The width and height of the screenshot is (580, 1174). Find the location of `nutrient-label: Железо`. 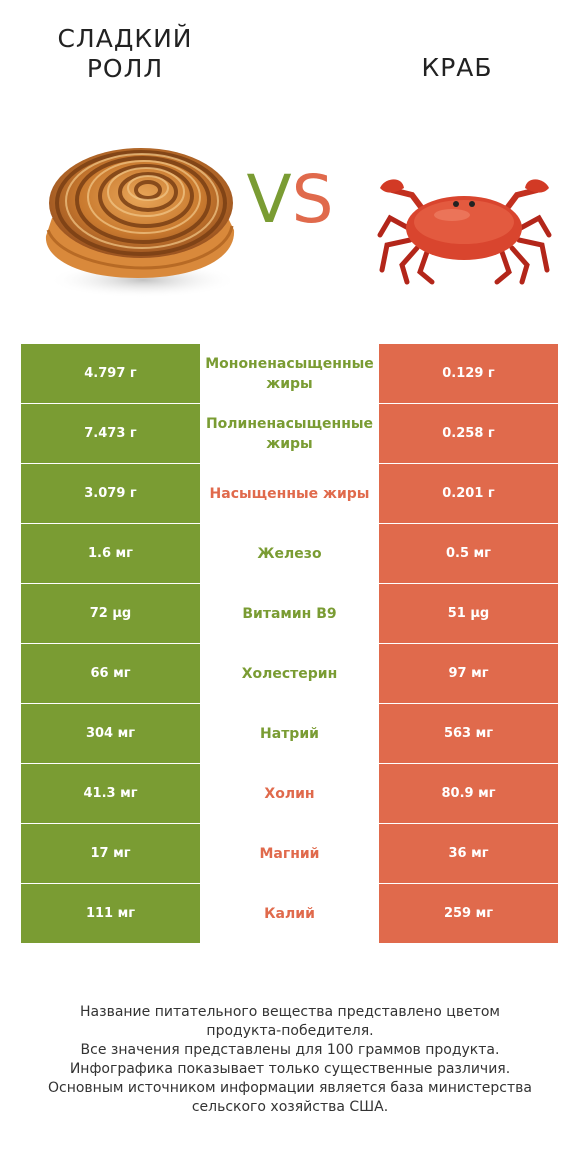

nutrient-label: Железо is located at coordinates (289, 553).